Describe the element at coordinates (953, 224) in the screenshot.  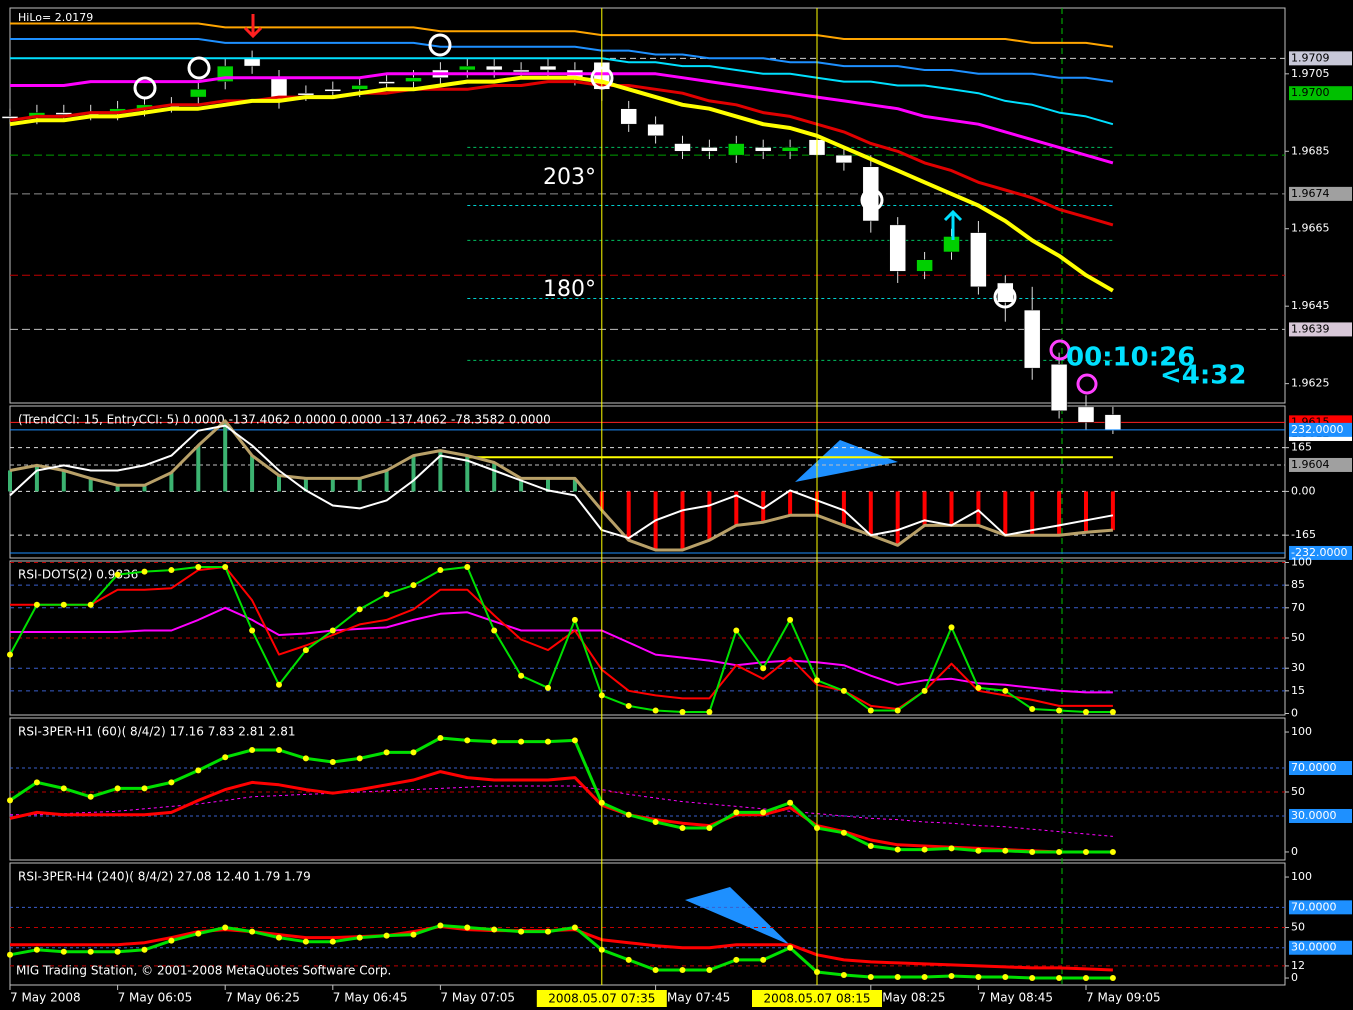
I see `signal-arrow` at that location.